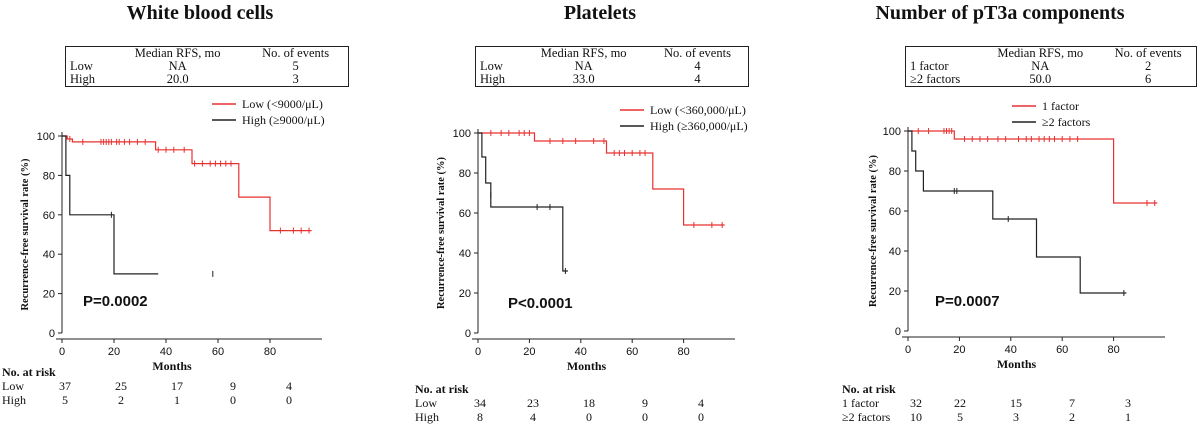 This screenshot has height=430, width=1200. What do you see at coordinates (960, 403) in the screenshot?
I see `risk-value: 22` at bounding box center [960, 403].